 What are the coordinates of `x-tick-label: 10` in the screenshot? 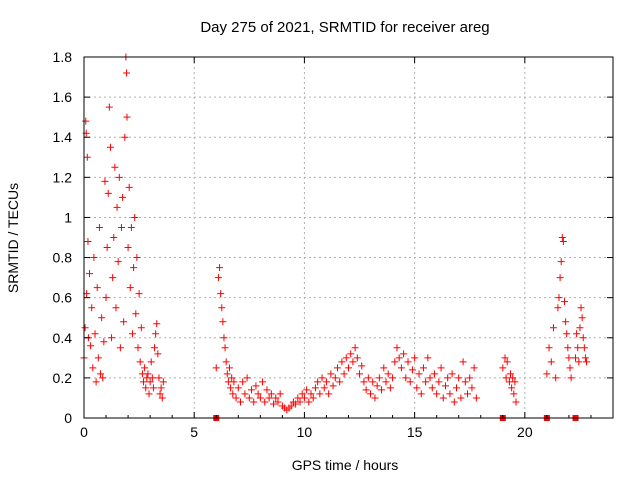 It's located at (305, 432).